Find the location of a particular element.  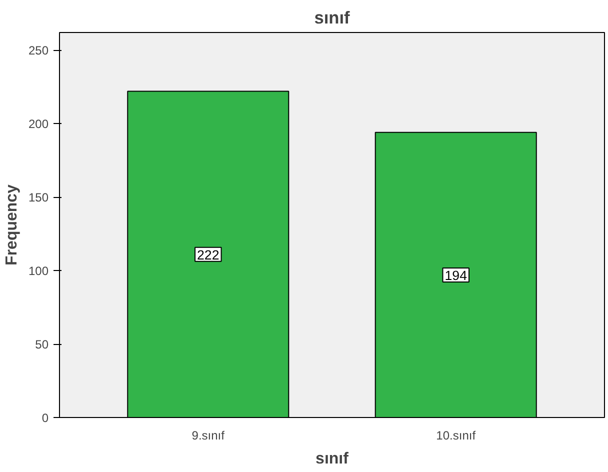

data-label: 194 is located at coordinates (456, 275).